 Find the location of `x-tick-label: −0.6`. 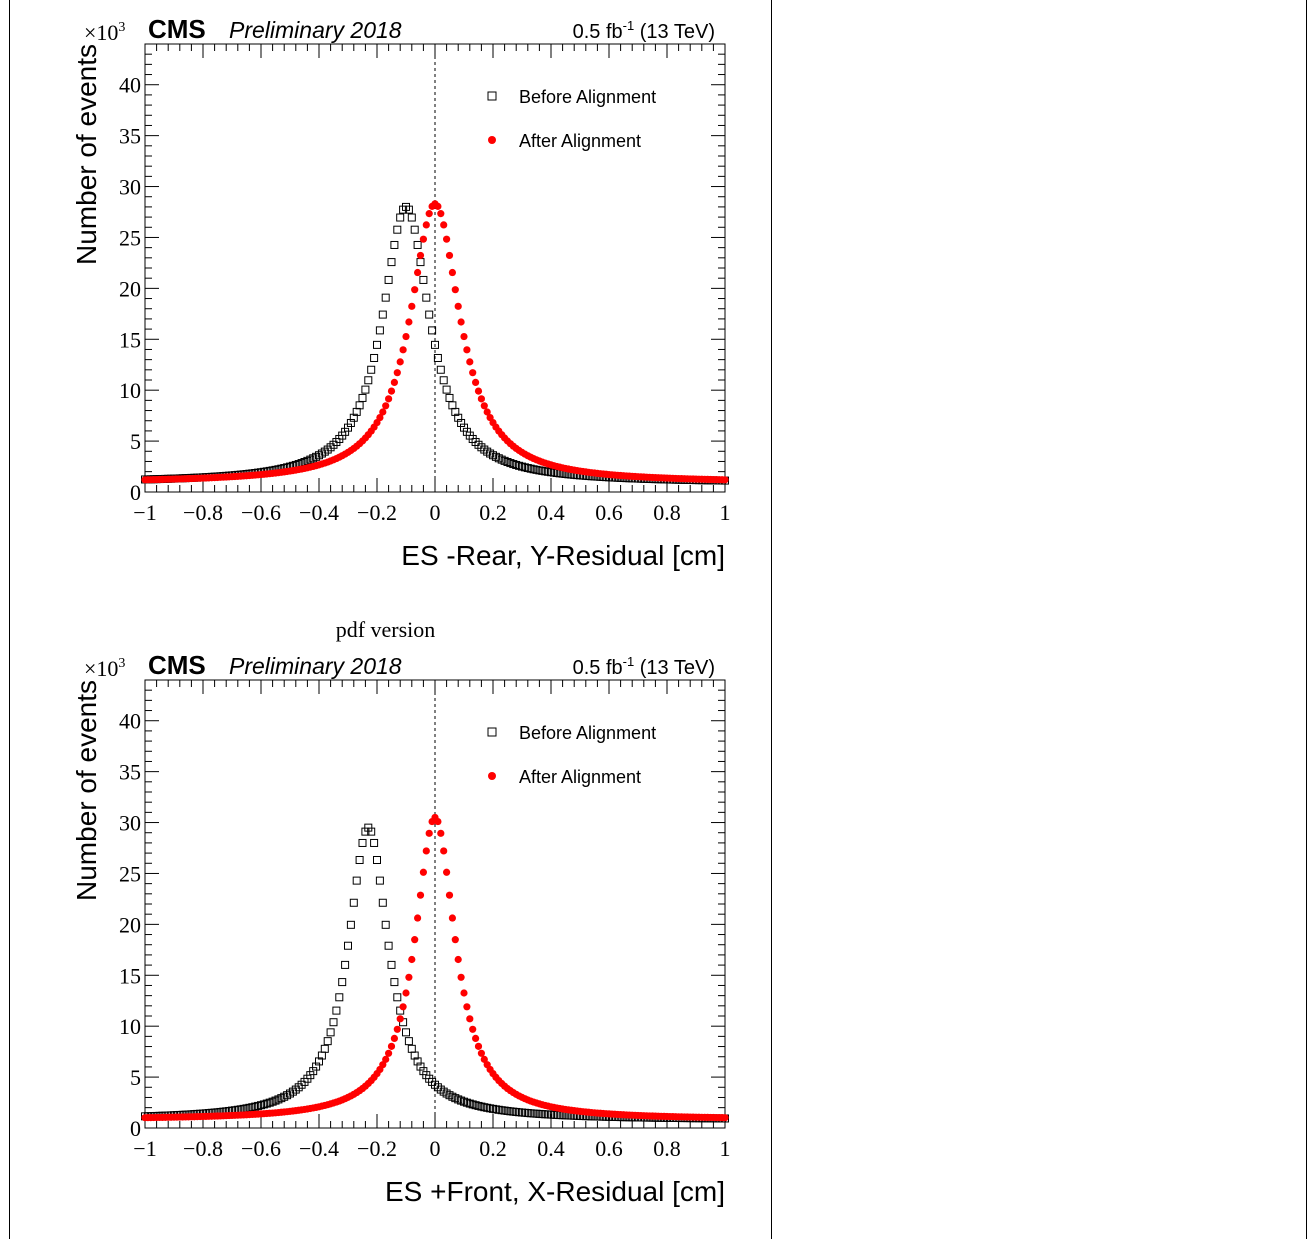

x-tick-label: −0.6 is located at coordinates (261, 1148).